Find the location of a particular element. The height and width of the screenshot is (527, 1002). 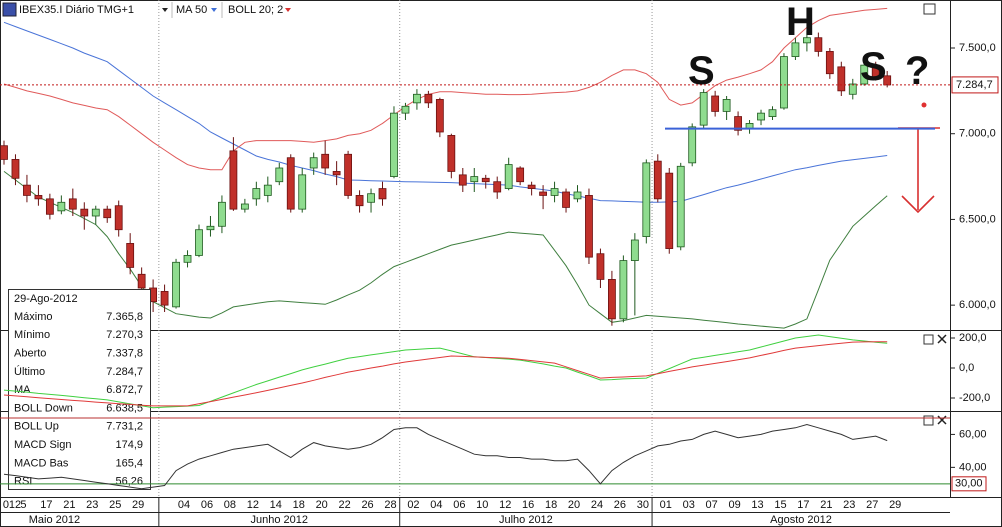

info-label: Aberto is located at coordinates (30, 354).